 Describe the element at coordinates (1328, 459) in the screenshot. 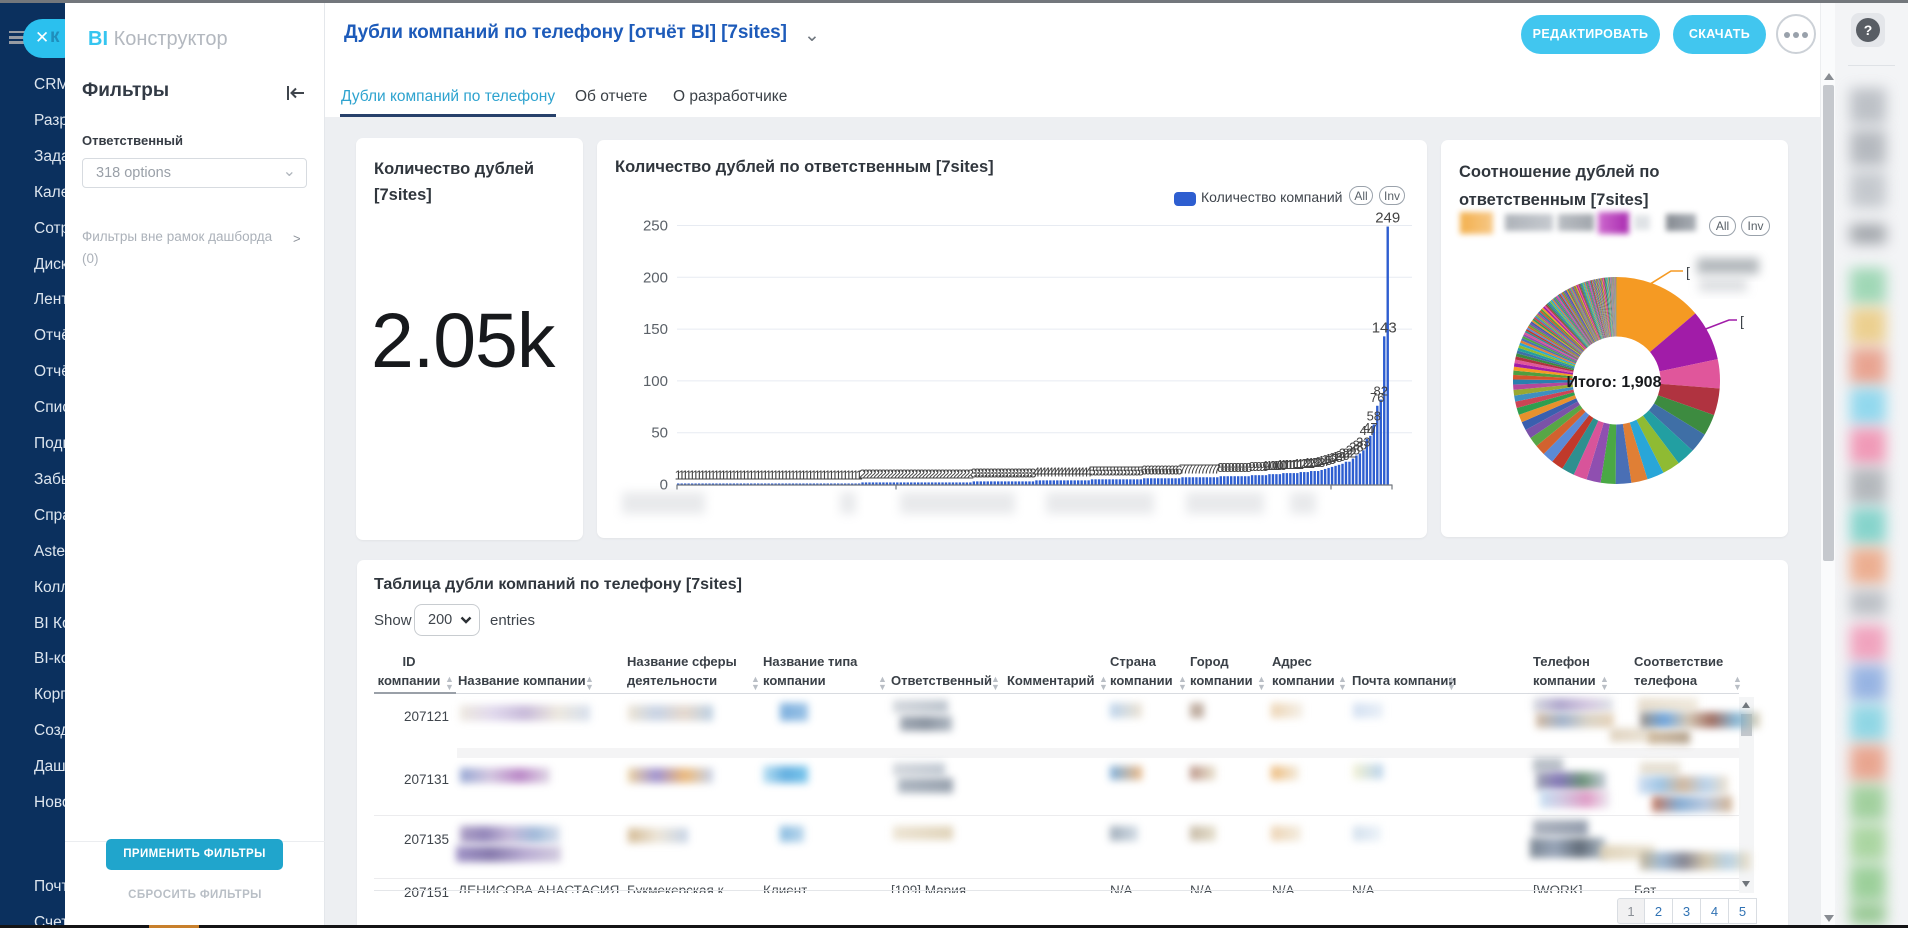

I see `svg-text: 16` at that location.